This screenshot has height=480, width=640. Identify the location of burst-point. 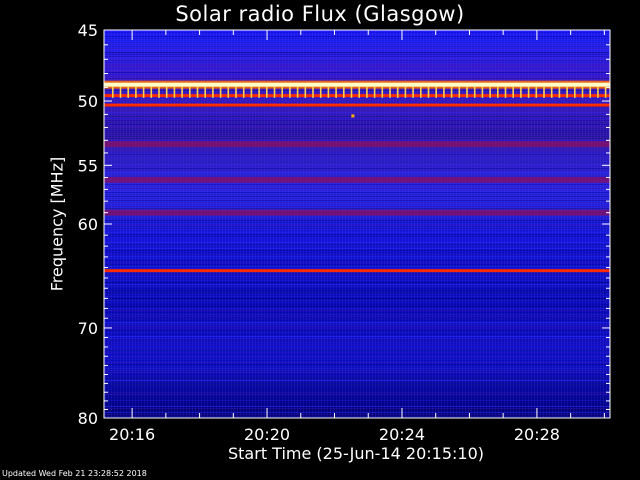
(353, 116).